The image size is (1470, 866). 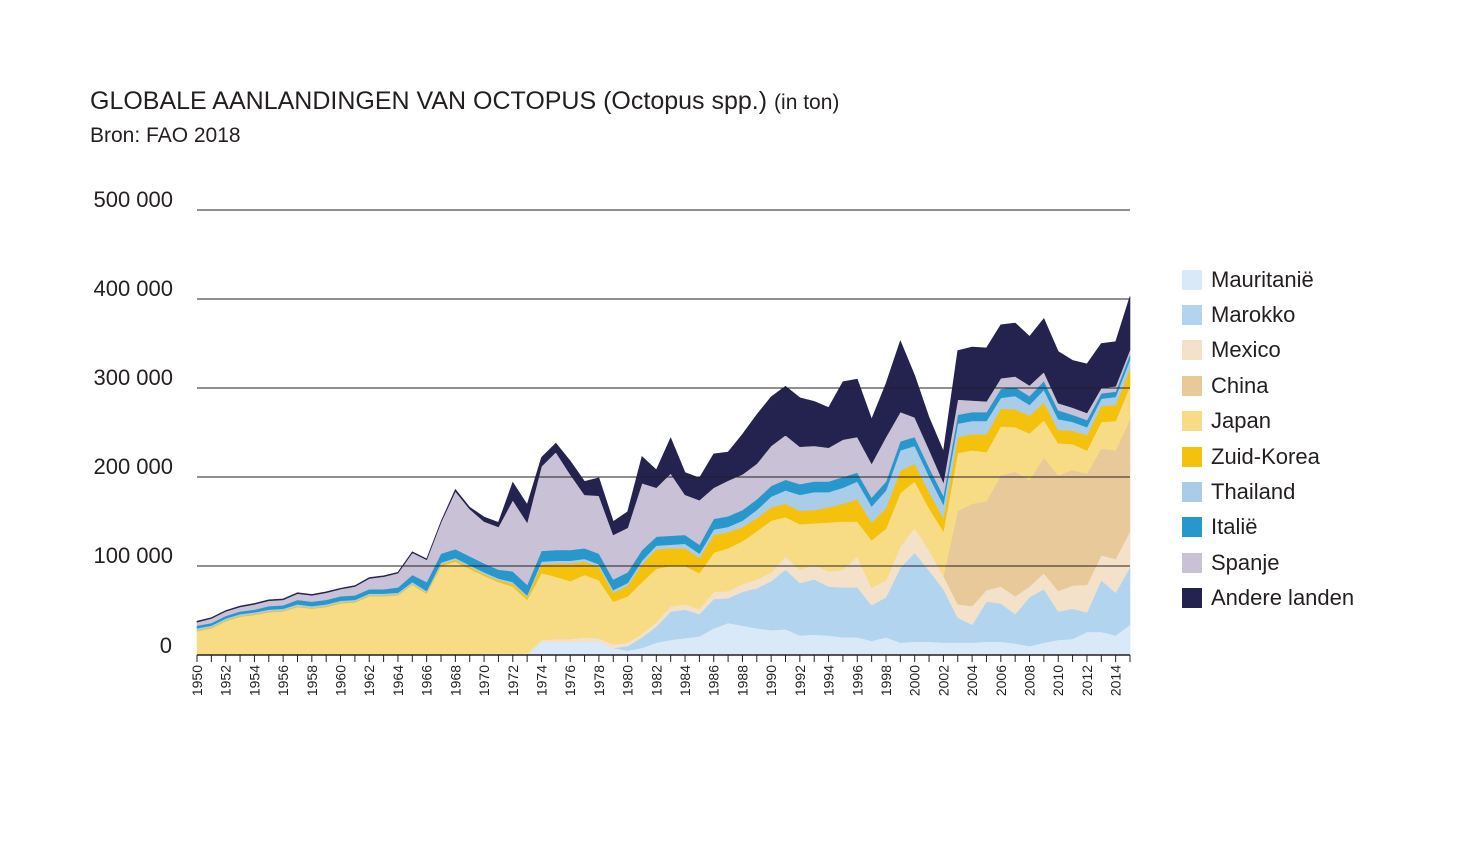 I want to click on legend-label: Andere landen, so click(x=1283, y=598).